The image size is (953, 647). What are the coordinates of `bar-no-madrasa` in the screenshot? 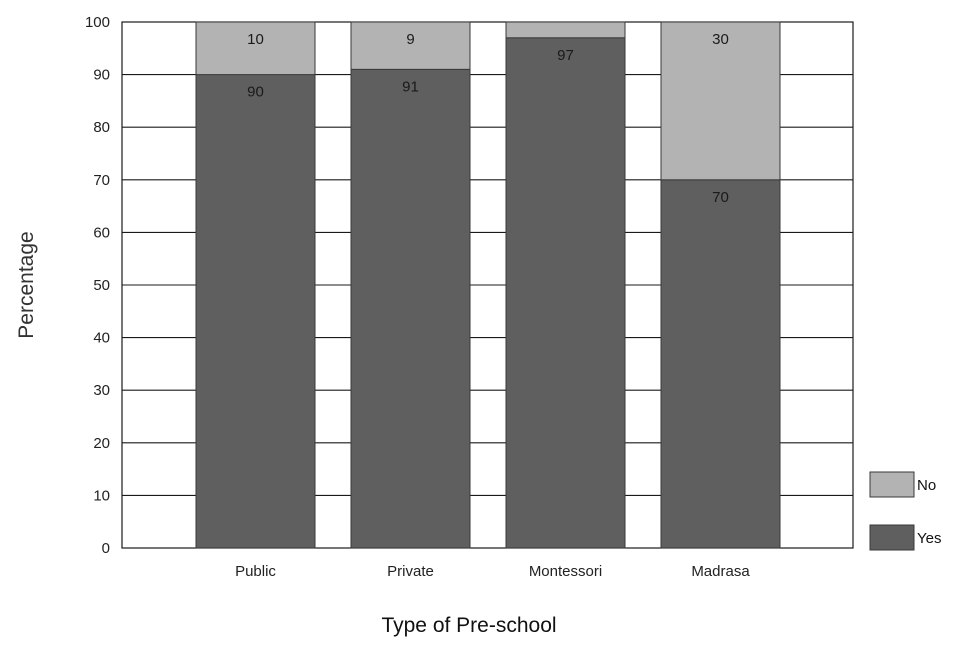 It's located at (720, 101).